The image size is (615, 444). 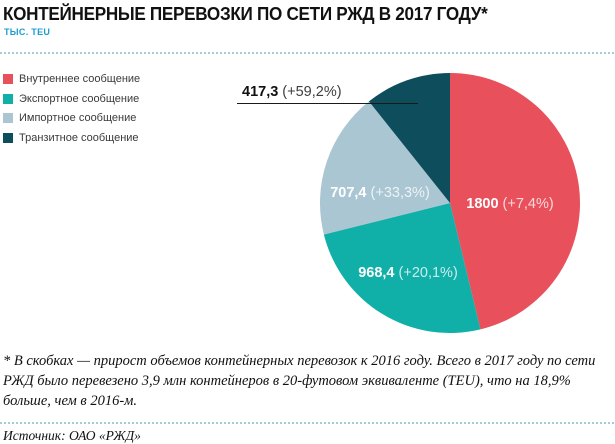 What do you see at coordinates (408, 273) in the screenshot?
I see `slice-value-label: 968,4 (+20,1%)` at bounding box center [408, 273].